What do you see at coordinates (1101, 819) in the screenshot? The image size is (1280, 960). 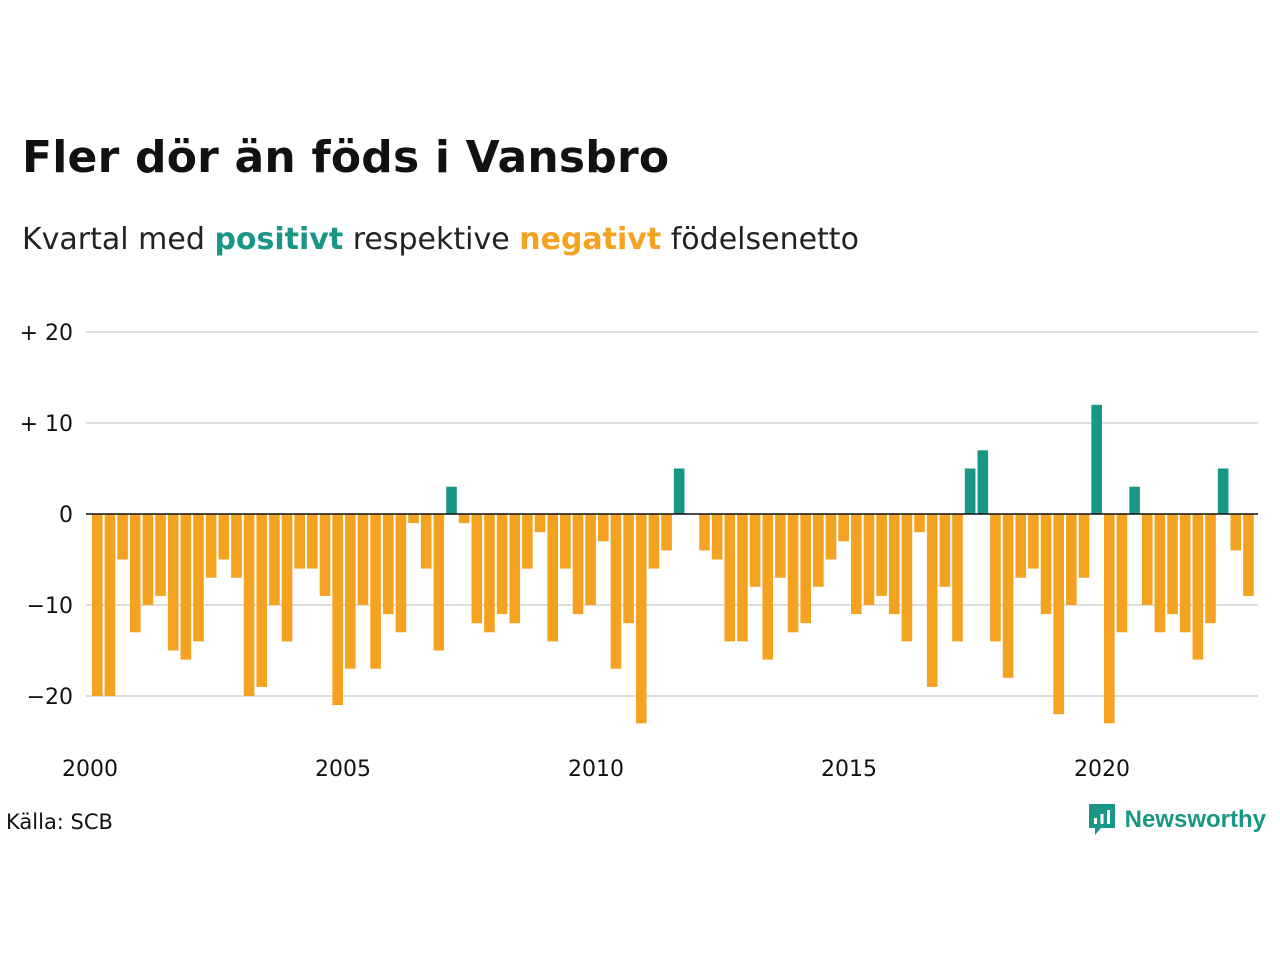 I see `newsworthy-logo-icon` at bounding box center [1101, 819].